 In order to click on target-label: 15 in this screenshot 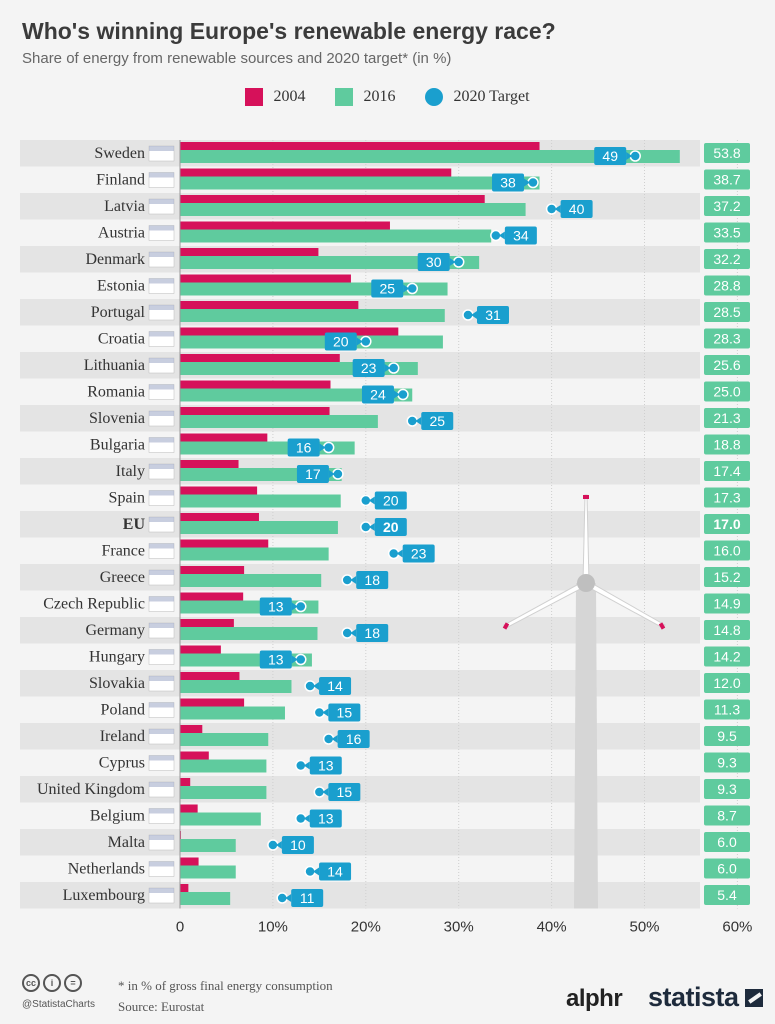, I will do `click(345, 792)`.